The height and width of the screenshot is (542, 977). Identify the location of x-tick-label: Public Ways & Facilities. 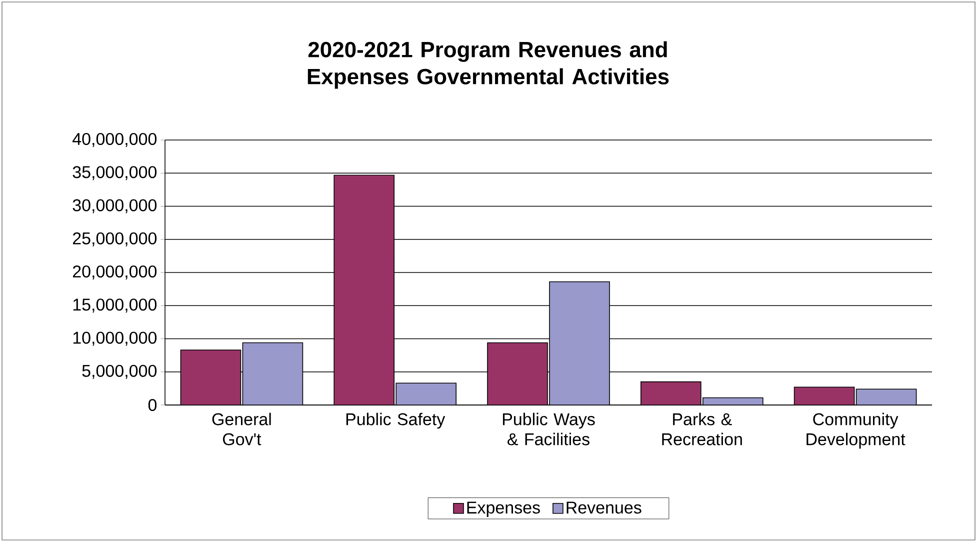
(548, 429).